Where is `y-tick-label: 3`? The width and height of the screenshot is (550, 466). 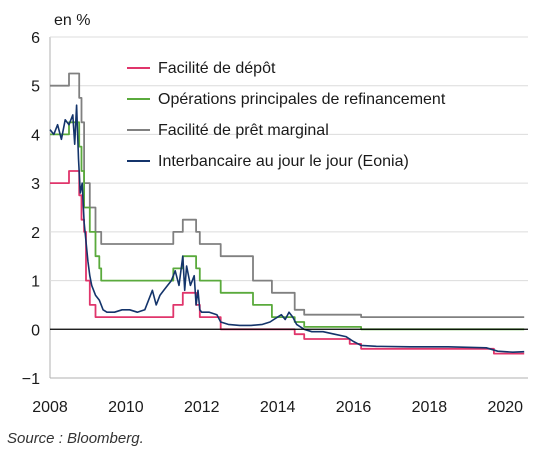 y-tick-label: 3 is located at coordinates (35, 184).